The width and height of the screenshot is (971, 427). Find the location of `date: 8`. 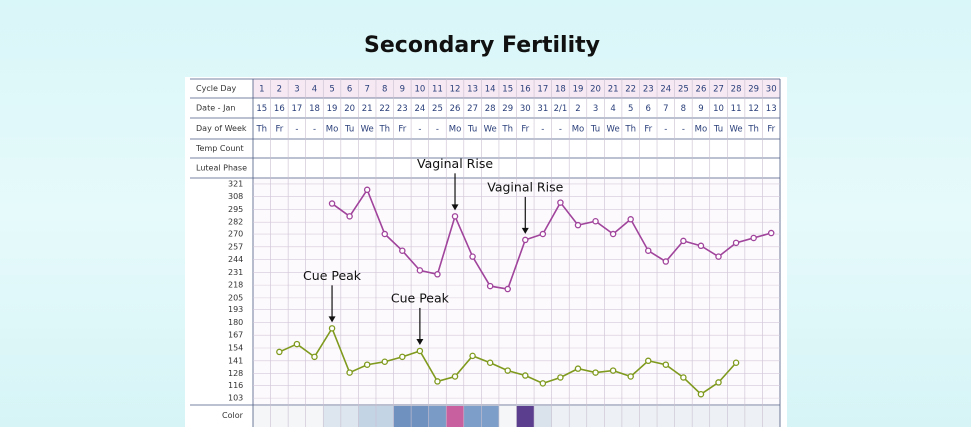

date: 8 is located at coordinates (683, 109).